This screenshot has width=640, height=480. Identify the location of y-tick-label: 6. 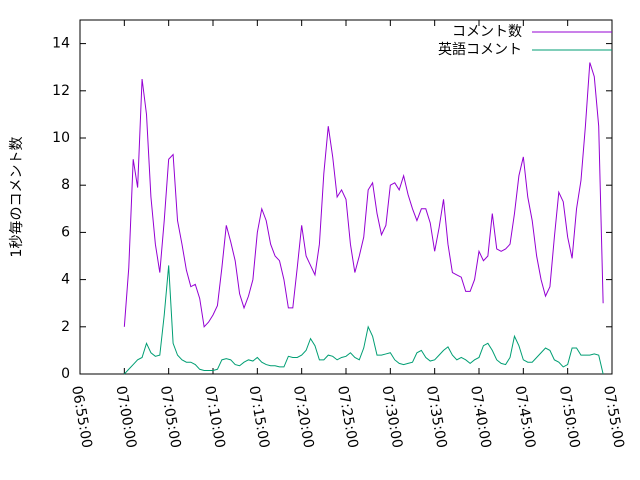
(65, 232).